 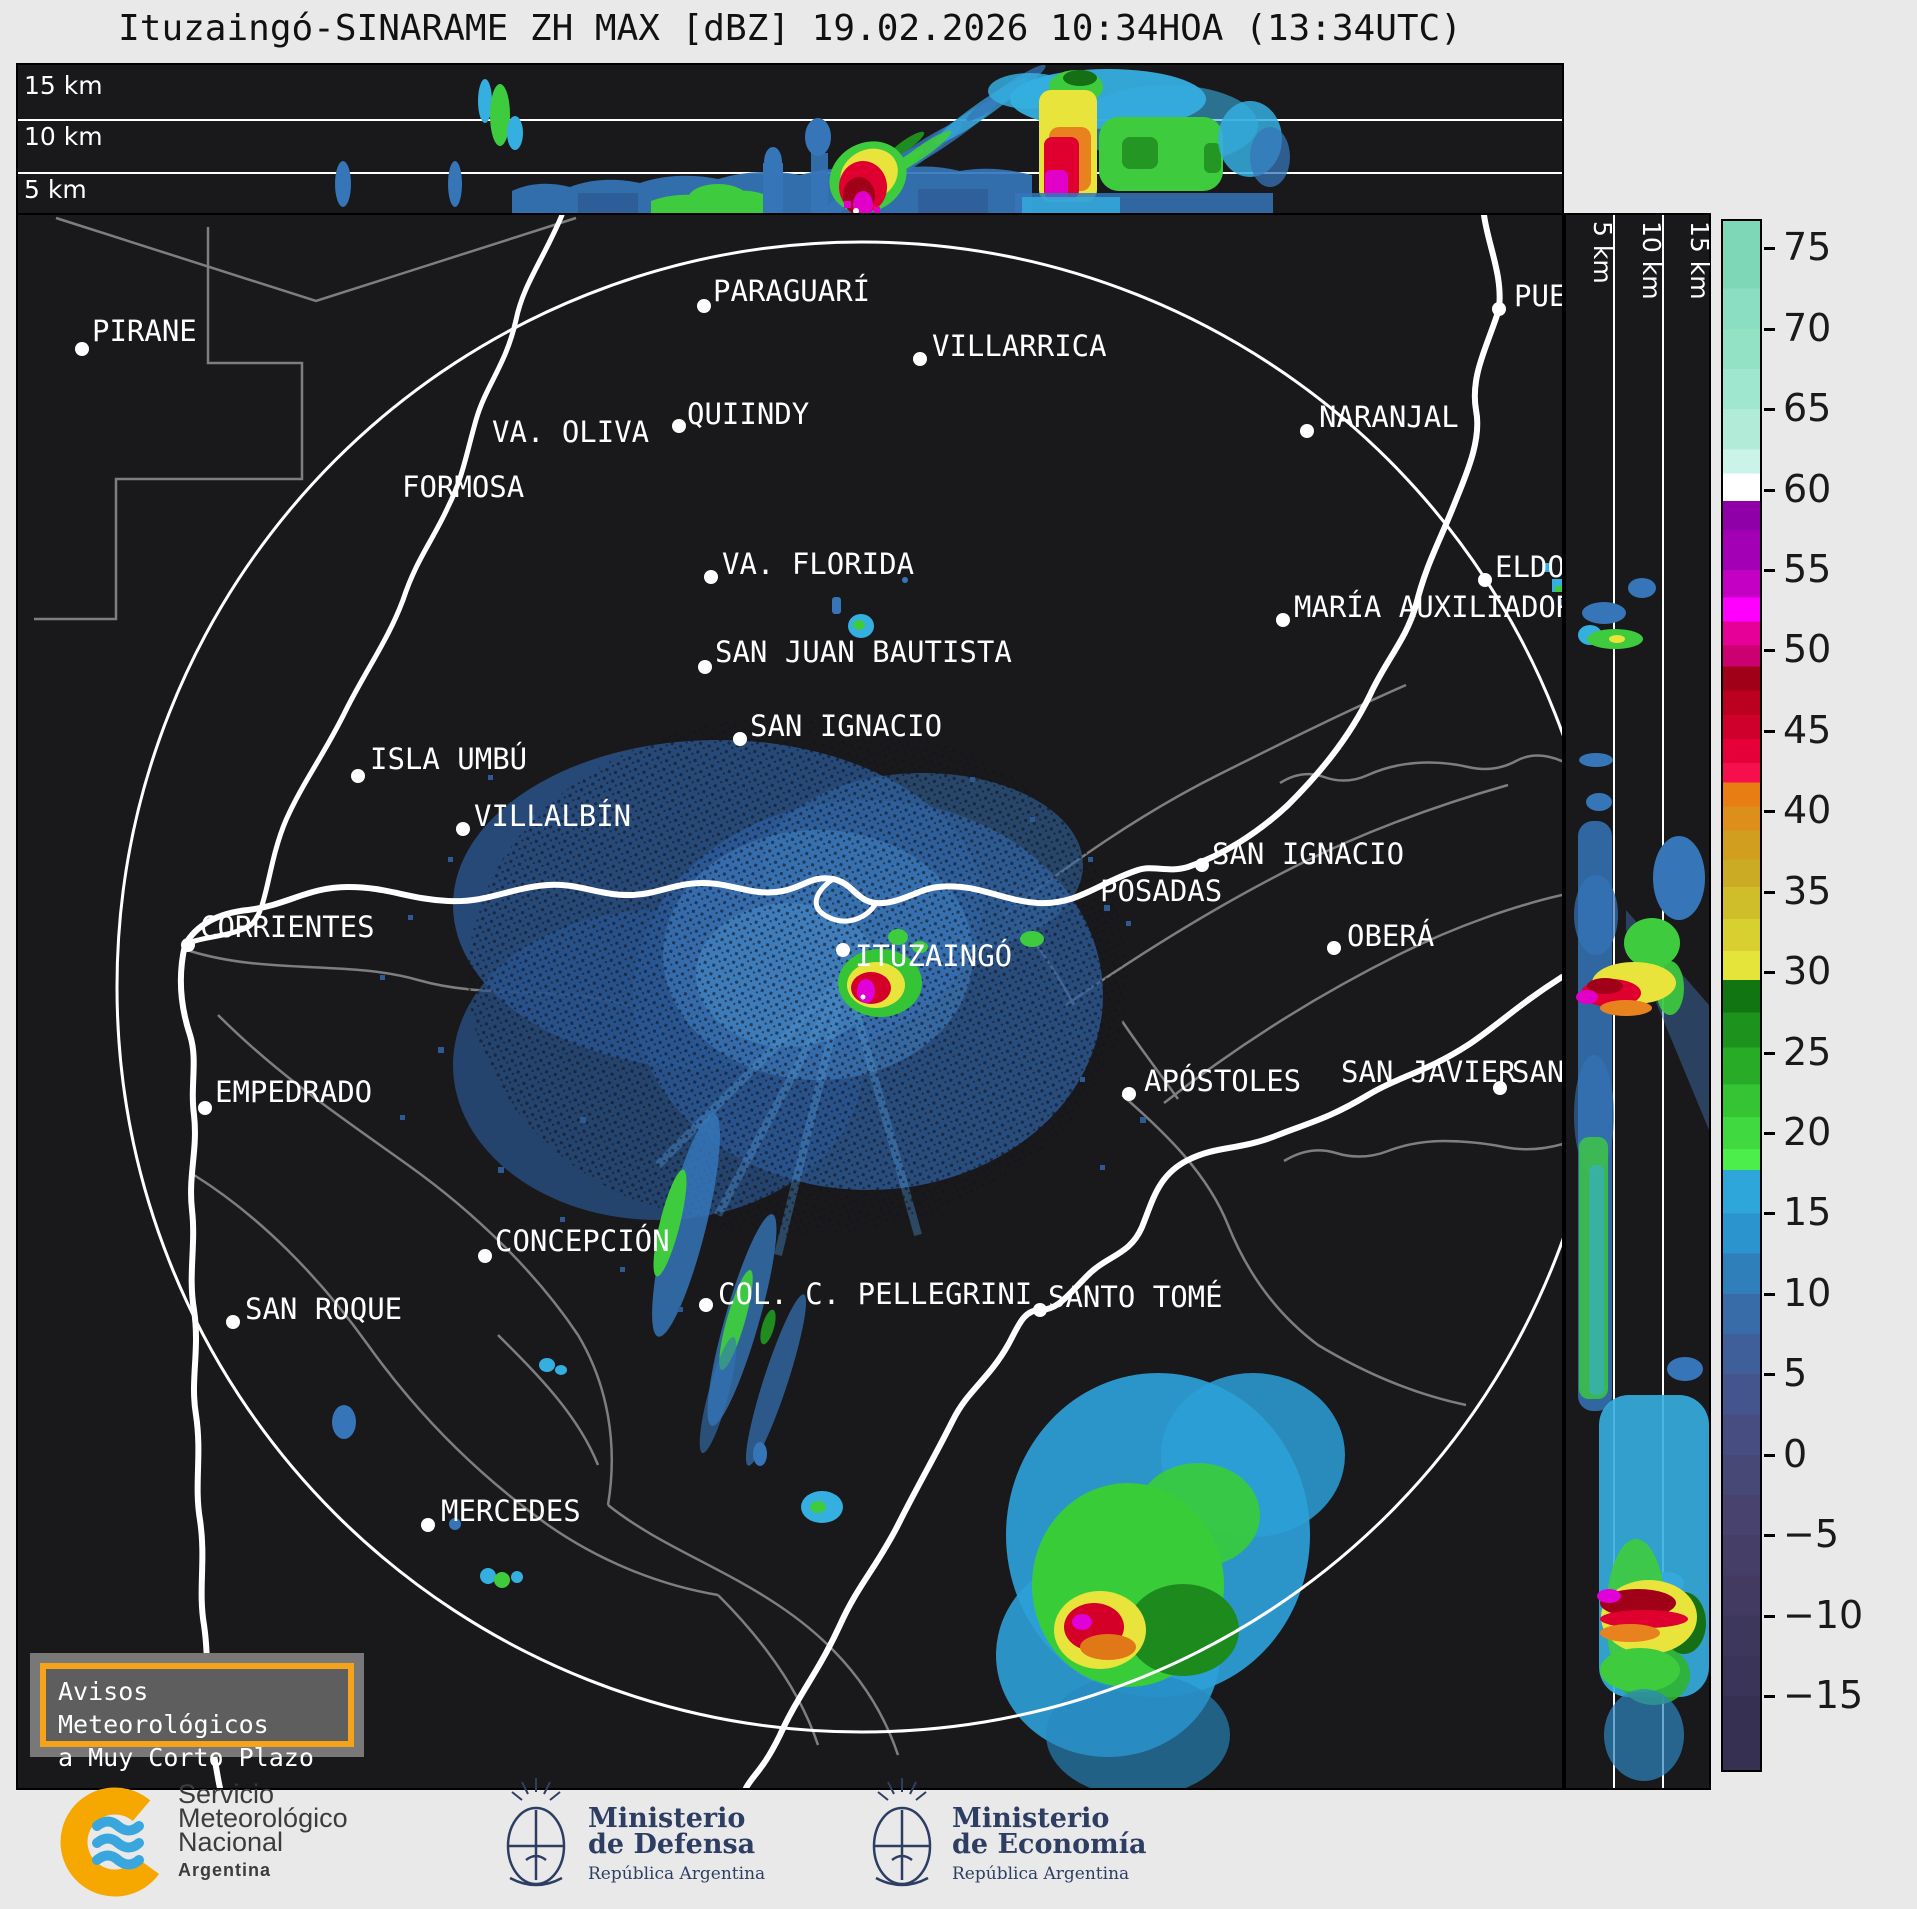 I want to click on smn-line4: Argentina, so click(x=225, y=1870).